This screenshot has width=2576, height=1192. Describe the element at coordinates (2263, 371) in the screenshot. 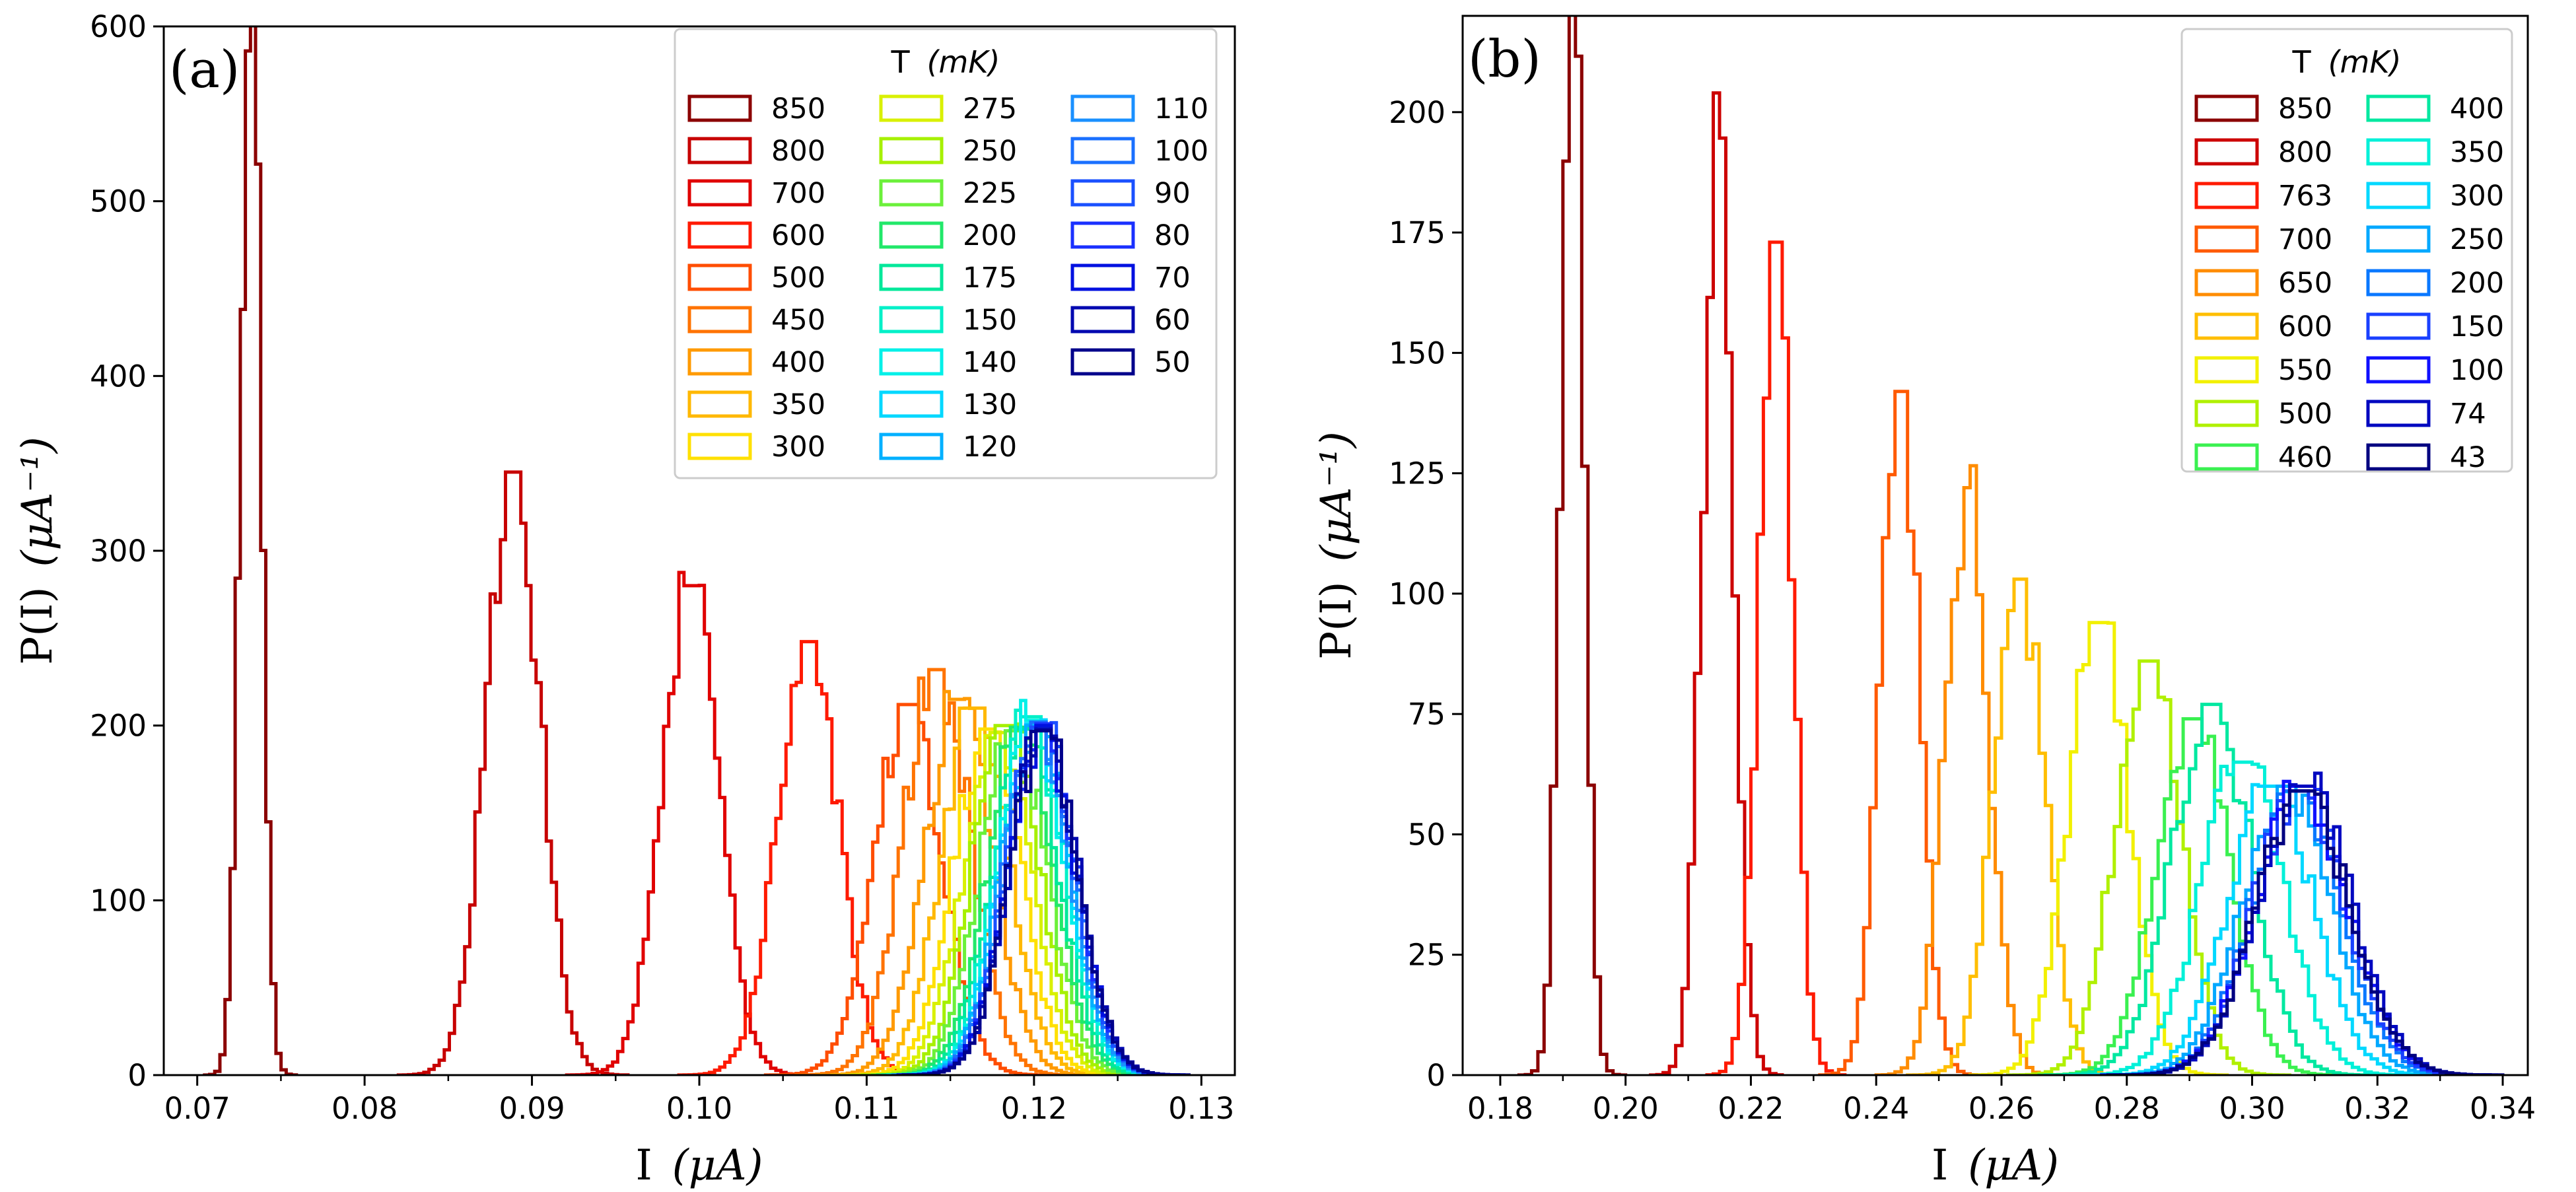

I see `legend-entry-550: 550` at that location.